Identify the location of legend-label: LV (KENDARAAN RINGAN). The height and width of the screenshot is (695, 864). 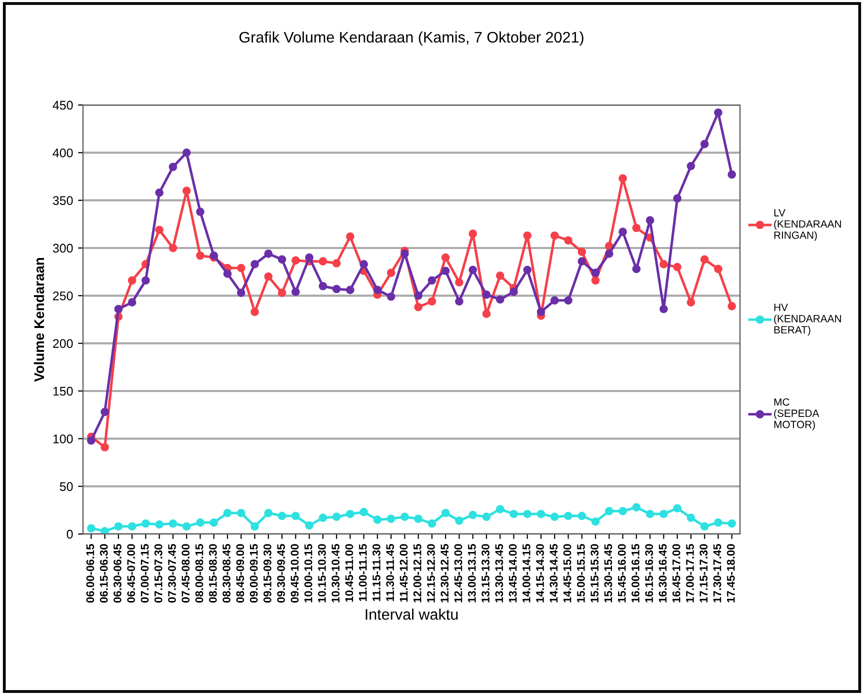
(807, 225).